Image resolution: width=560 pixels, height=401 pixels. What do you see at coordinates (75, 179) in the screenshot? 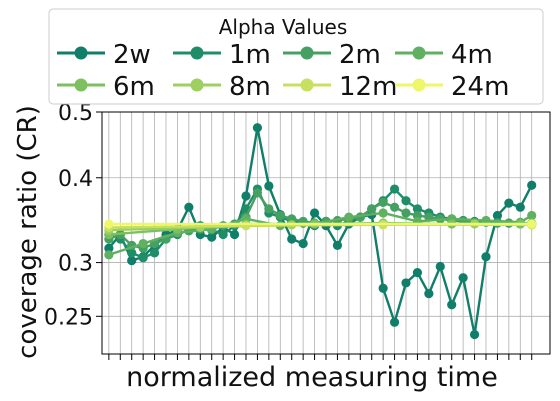
I see `y-tick-label: 0.4` at bounding box center [75, 179].